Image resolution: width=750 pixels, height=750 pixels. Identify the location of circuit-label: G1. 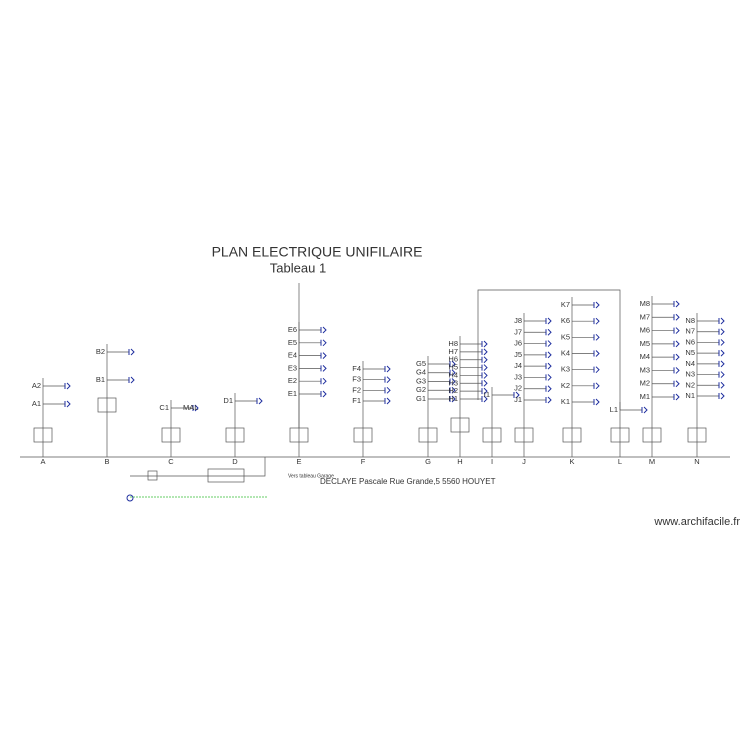
(421, 398).